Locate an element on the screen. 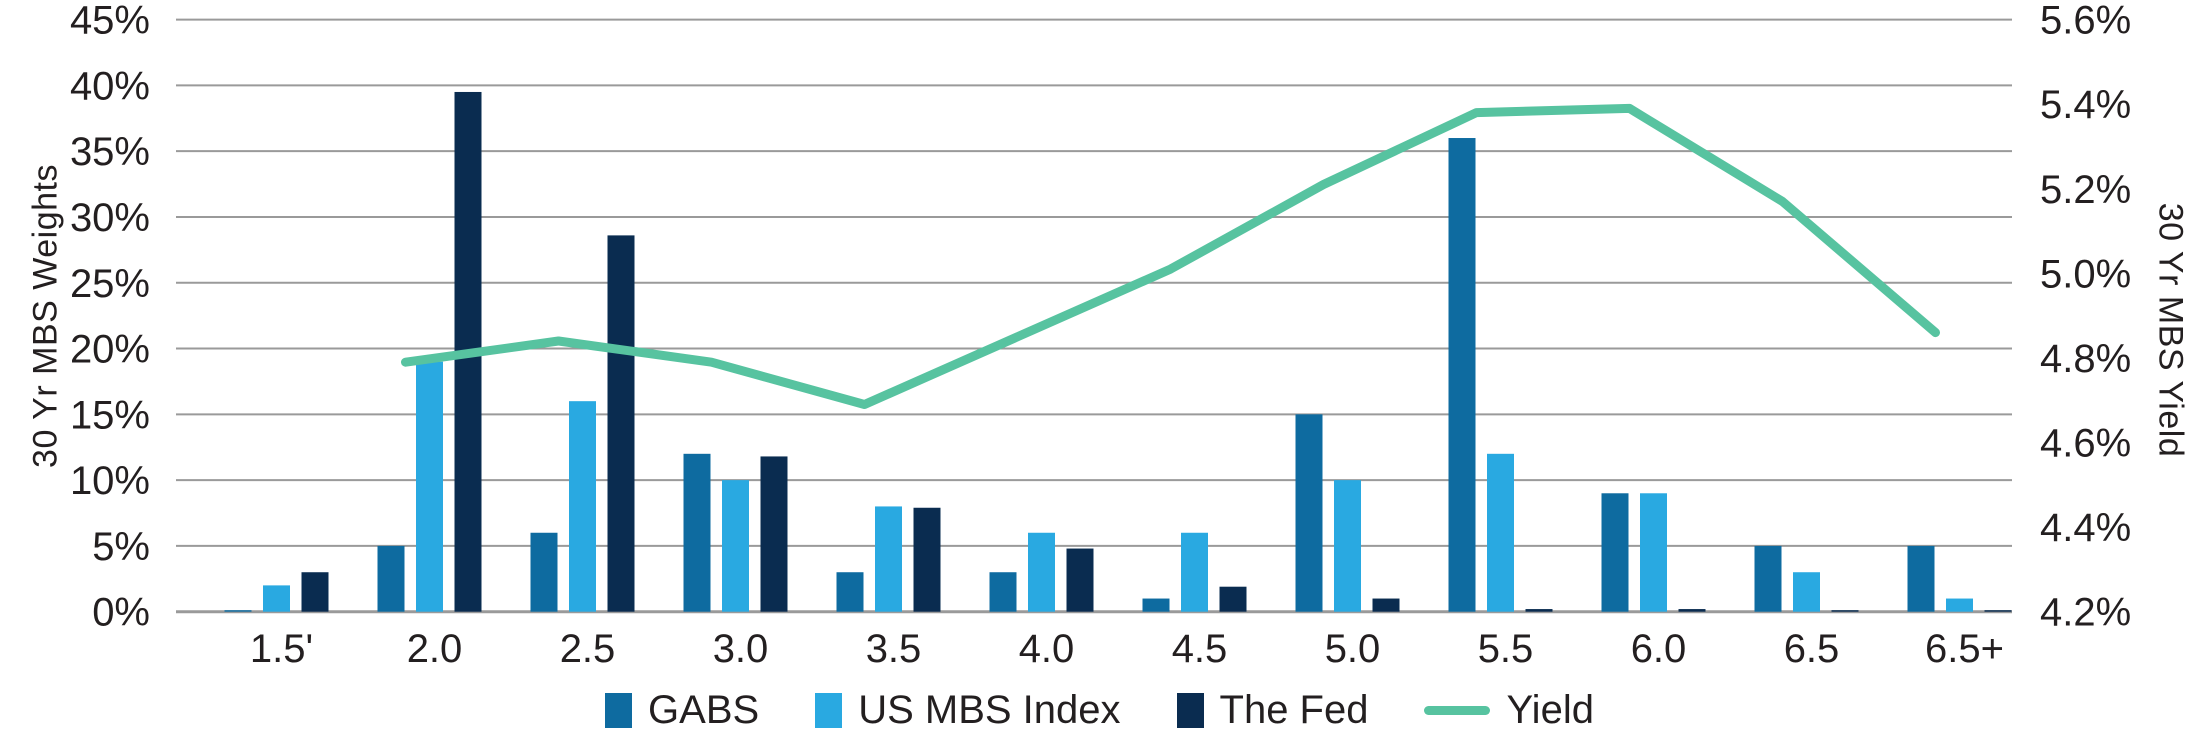 The height and width of the screenshot is (740, 2199). legend: GABS US MBS Index The Fed Yield is located at coordinates (1099, 710).